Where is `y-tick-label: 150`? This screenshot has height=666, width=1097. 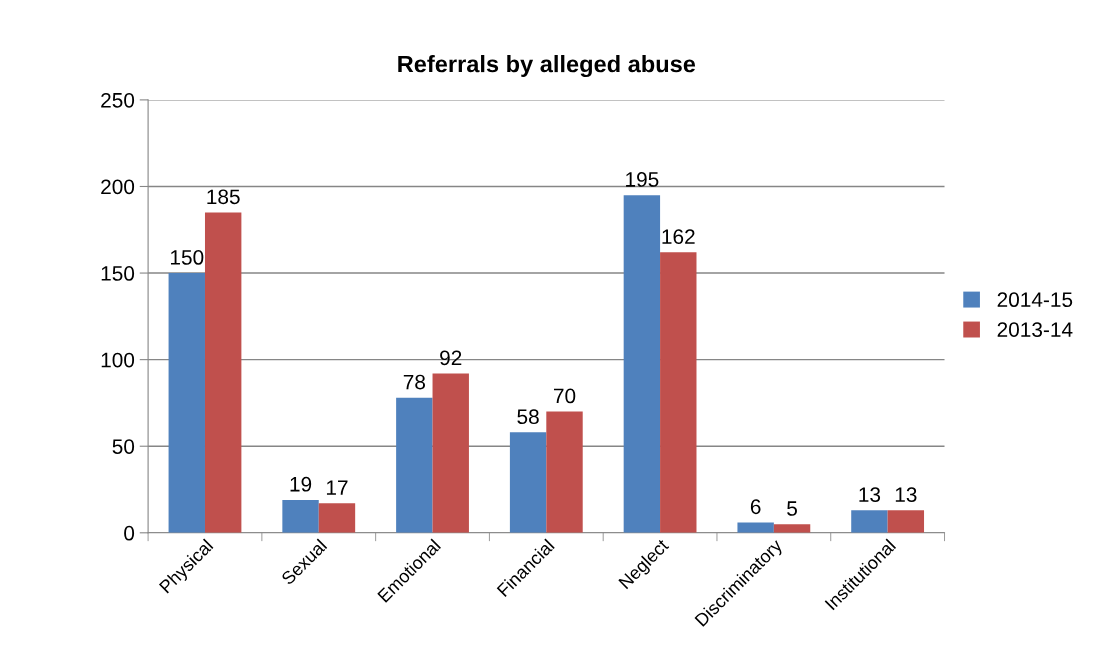 y-tick-label: 150 is located at coordinates (118, 273).